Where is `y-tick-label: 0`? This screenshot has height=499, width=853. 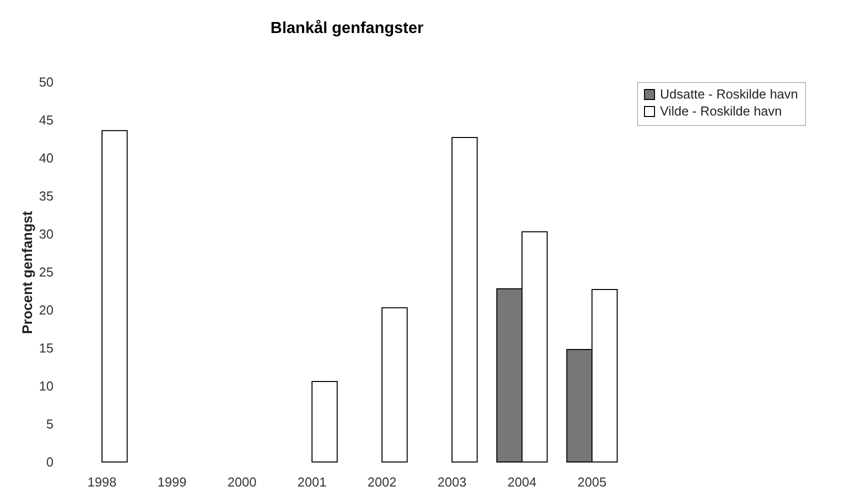
y-tick-label: 0 is located at coordinates (50, 462).